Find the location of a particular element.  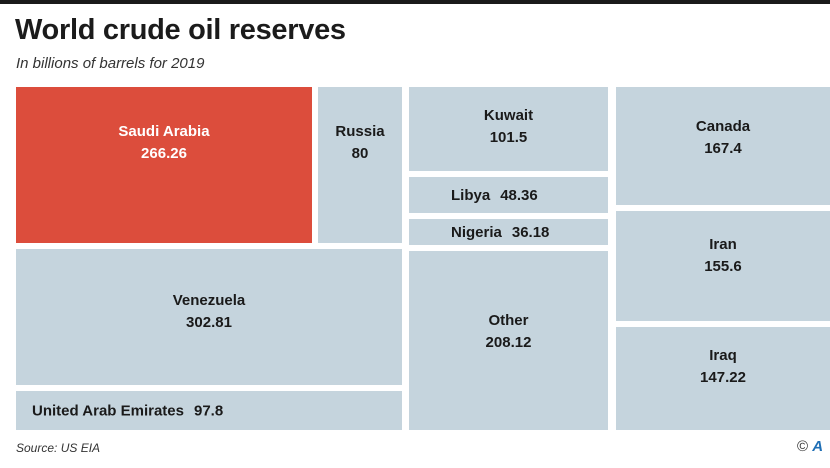

tile-value-iran: 155.6 is located at coordinates (723, 266).